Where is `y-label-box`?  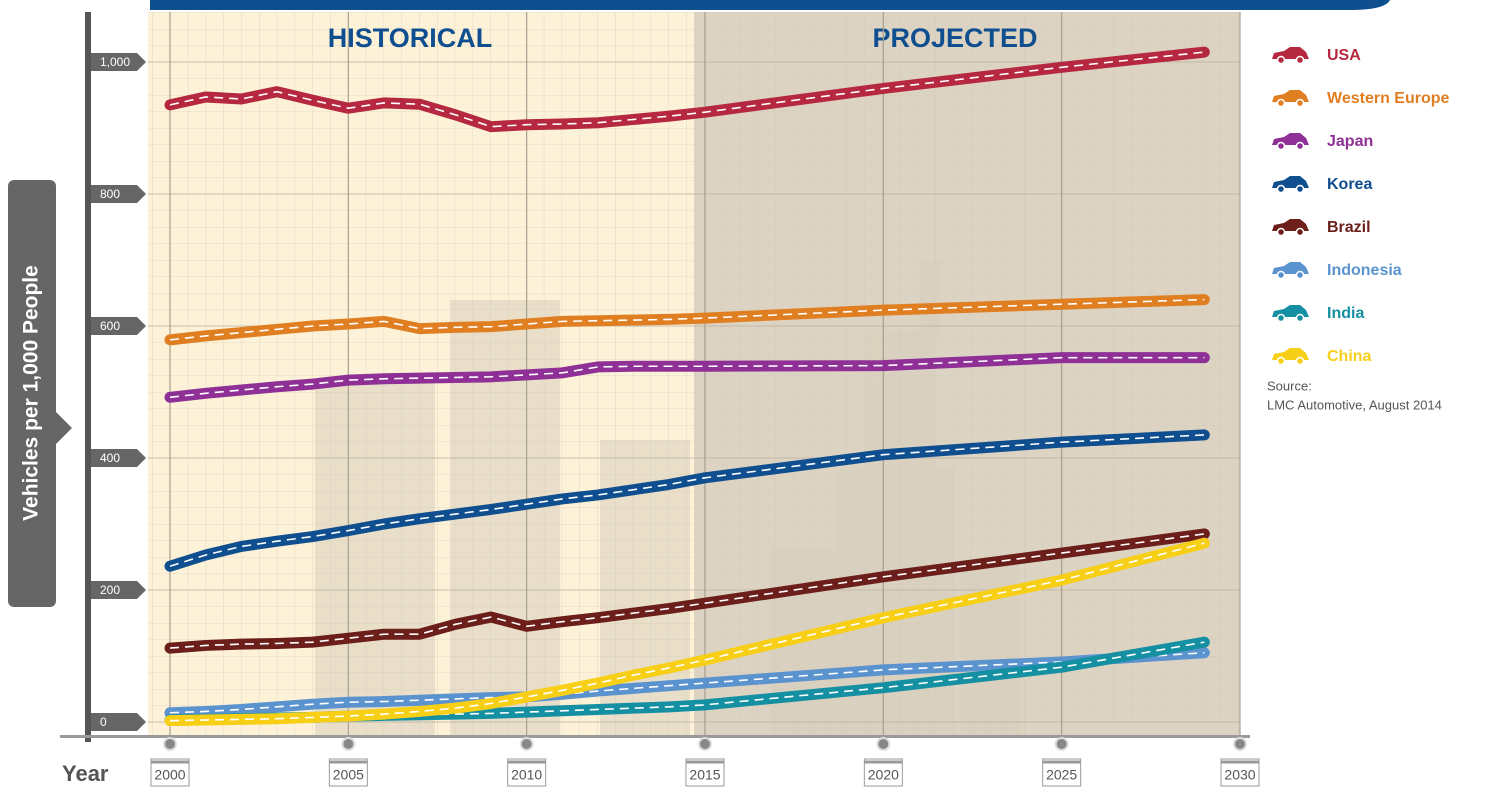 y-label-box is located at coordinates (32, 393).